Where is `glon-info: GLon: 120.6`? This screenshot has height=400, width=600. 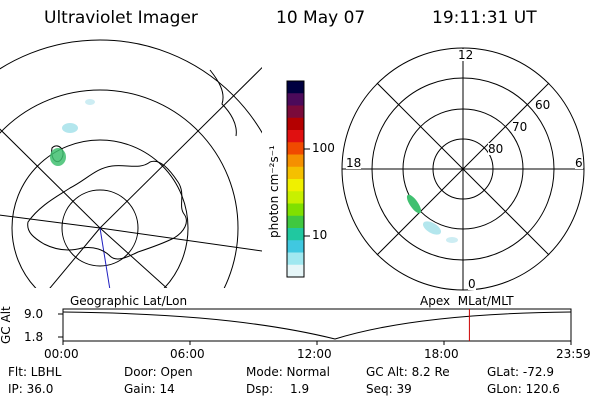
glon-info: GLon: 120.6 is located at coordinates (523, 389).